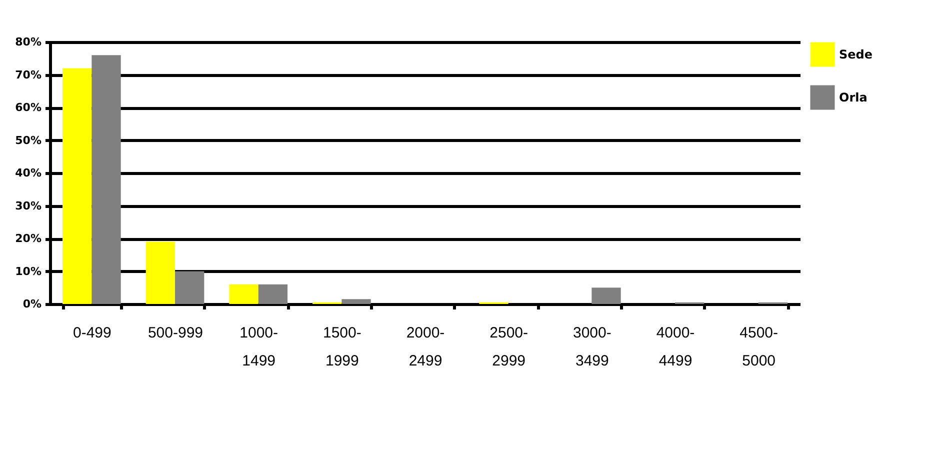 This screenshot has height=465, width=932. Describe the element at coordinates (675, 347) in the screenshot. I see `x-tick-label: 4000-4499` at that location.